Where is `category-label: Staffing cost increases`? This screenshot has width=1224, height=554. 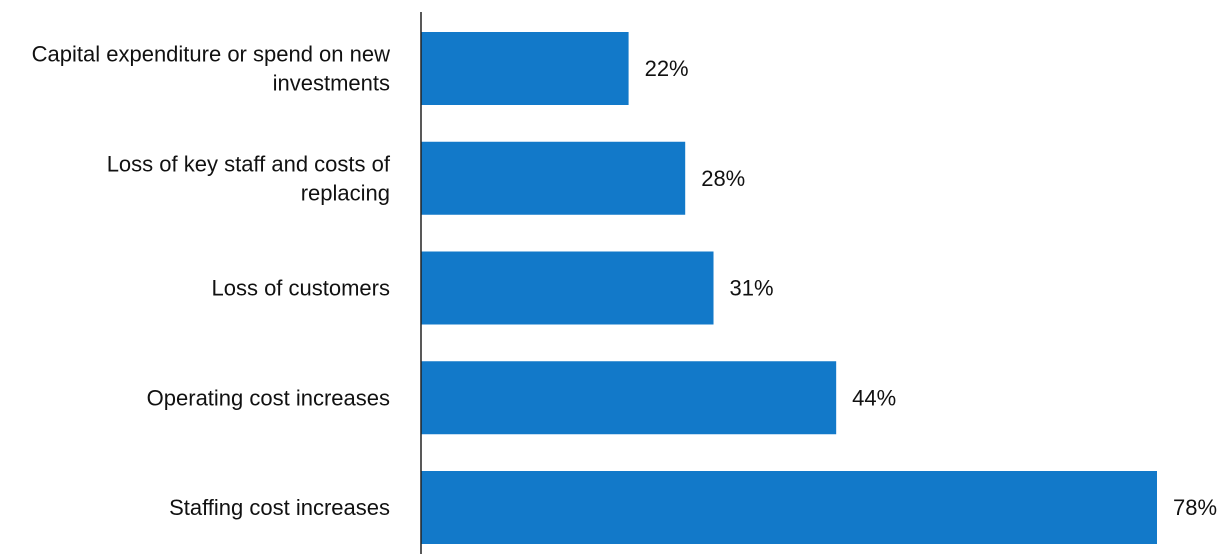
category-label: Staffing cost increases is located at coordinates (279, 507).